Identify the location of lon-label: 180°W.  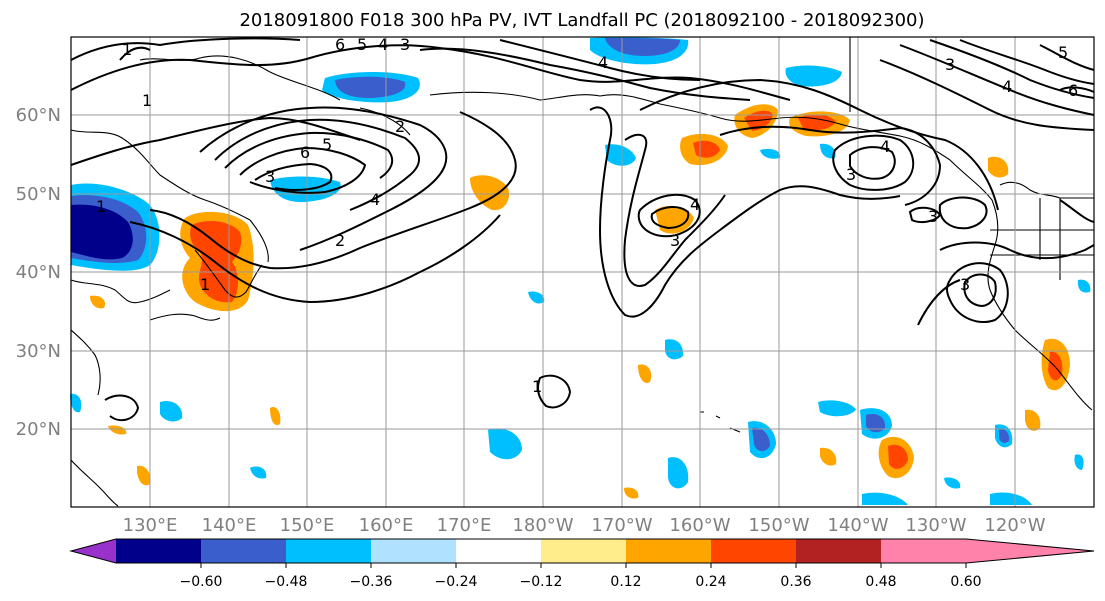
(542, 525).